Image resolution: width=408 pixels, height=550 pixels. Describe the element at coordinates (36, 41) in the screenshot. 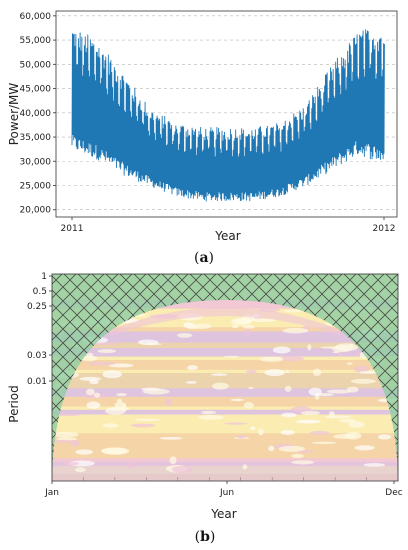

I see `power-y-tick-label: 55,000` at that location.